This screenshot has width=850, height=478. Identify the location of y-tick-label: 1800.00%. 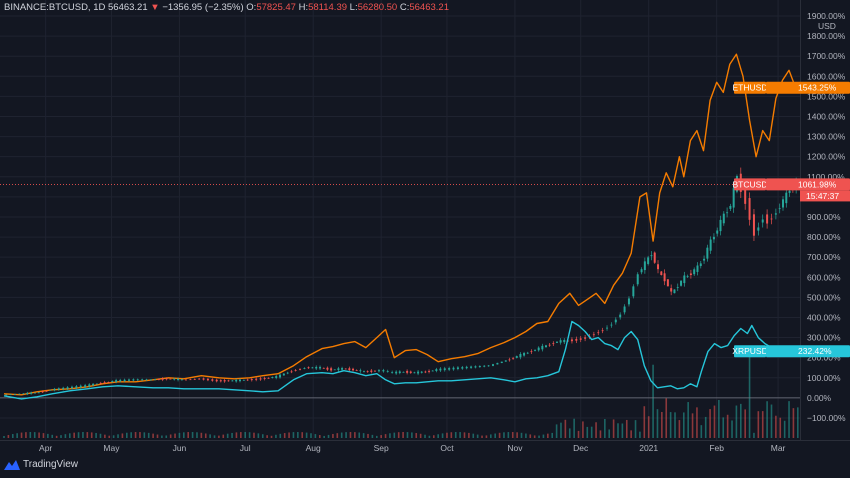
(826, 36).